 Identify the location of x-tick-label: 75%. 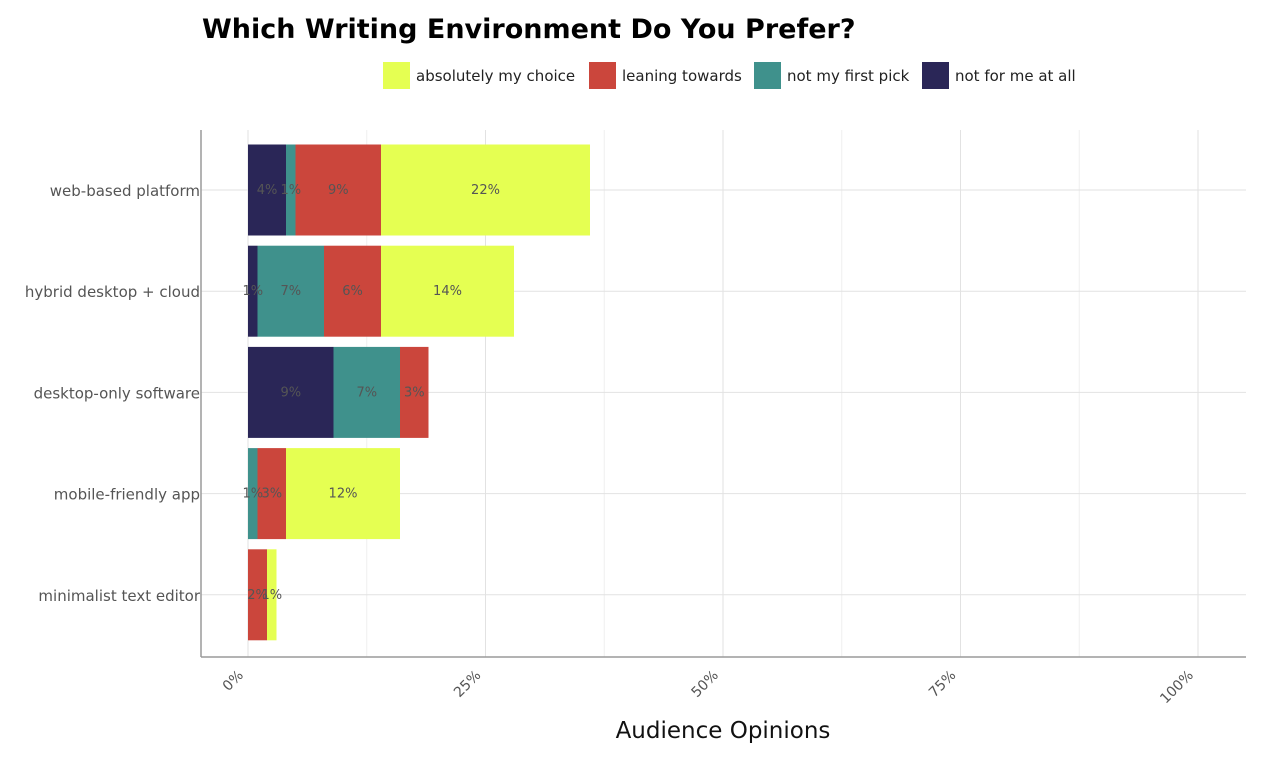
(942, 684).